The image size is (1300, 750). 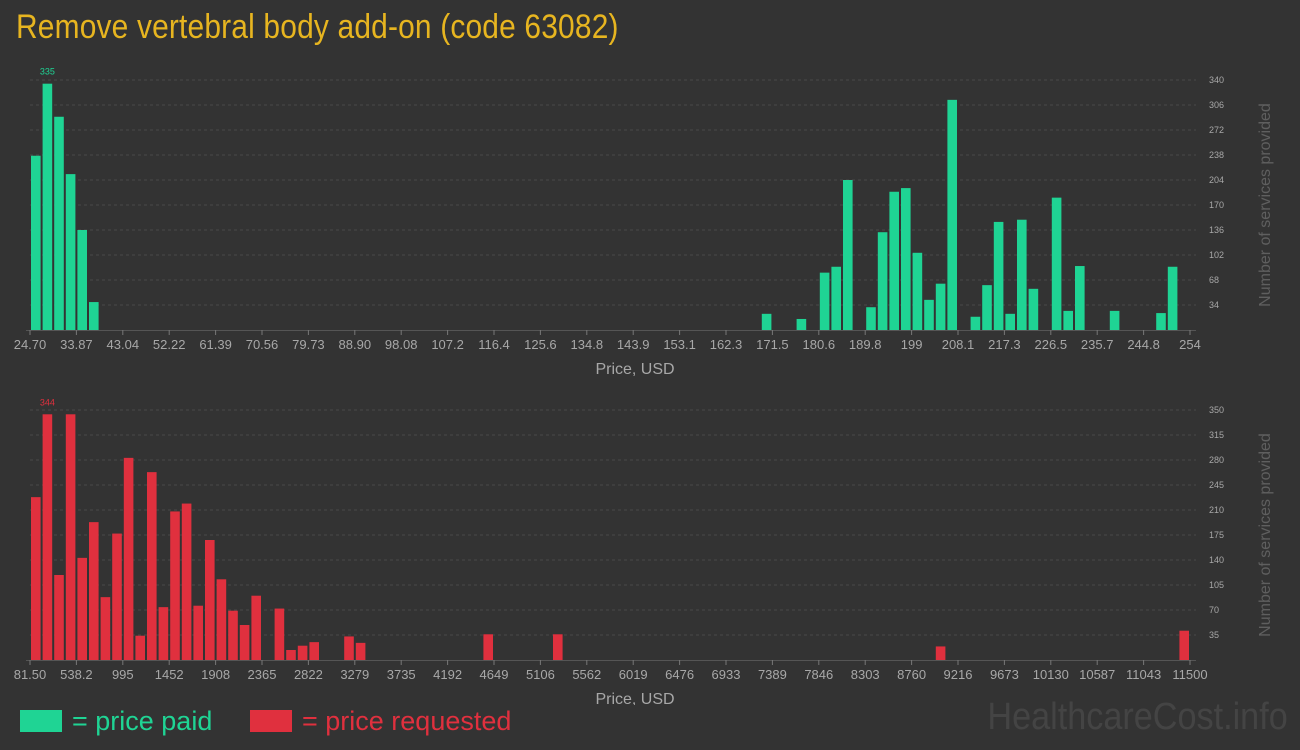 What do you see at coordinates (1214, 305) in the screenshot?
I see `y-tick-label: 34` at bounding box center [1214, 305].